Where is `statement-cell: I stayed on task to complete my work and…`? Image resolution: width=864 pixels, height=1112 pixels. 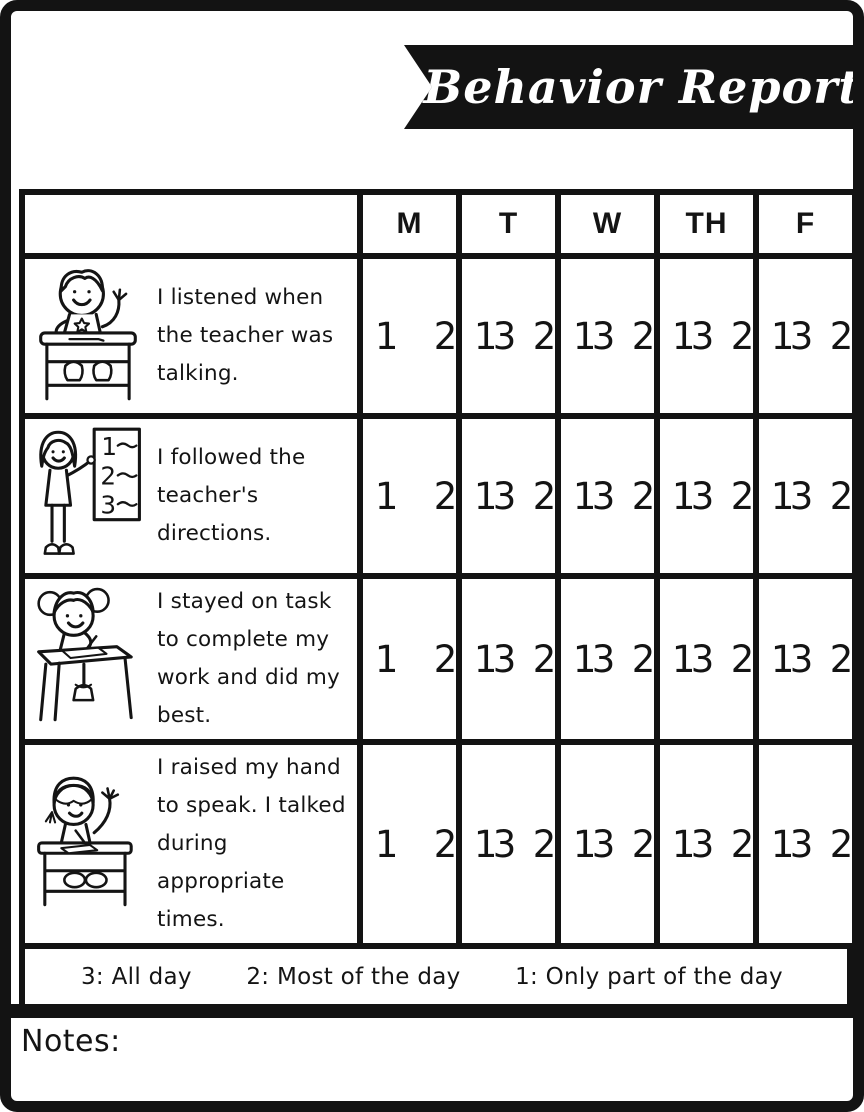 statement-cell: I stayed on task to complete my work and… is located at coordinates (191, 659).